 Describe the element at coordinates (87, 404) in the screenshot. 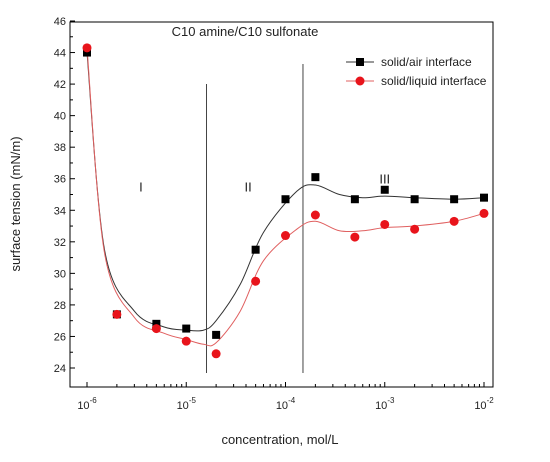

I see `x-tick-label: 10⁻⁶` at that location.